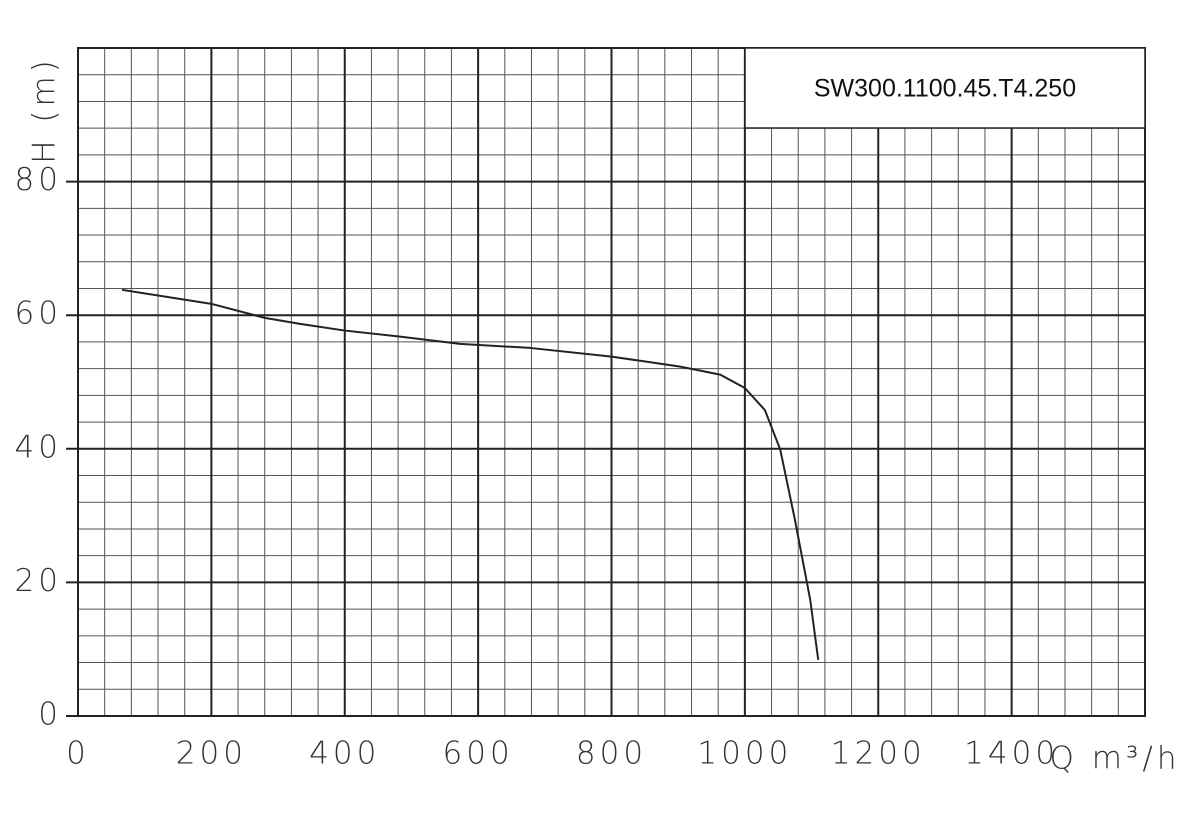  I want to click on y-tick-label: 20, so click(38, 581).